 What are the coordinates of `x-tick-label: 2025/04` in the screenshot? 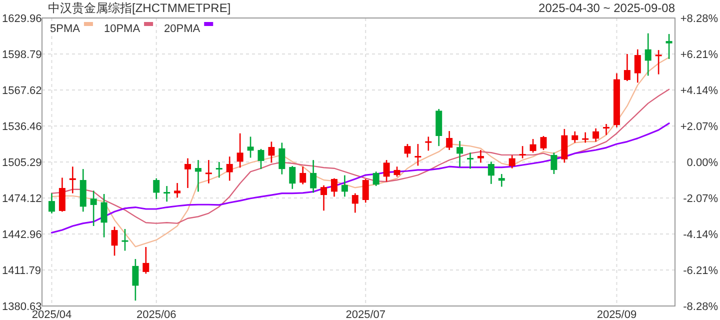 It's located at (52, 314).